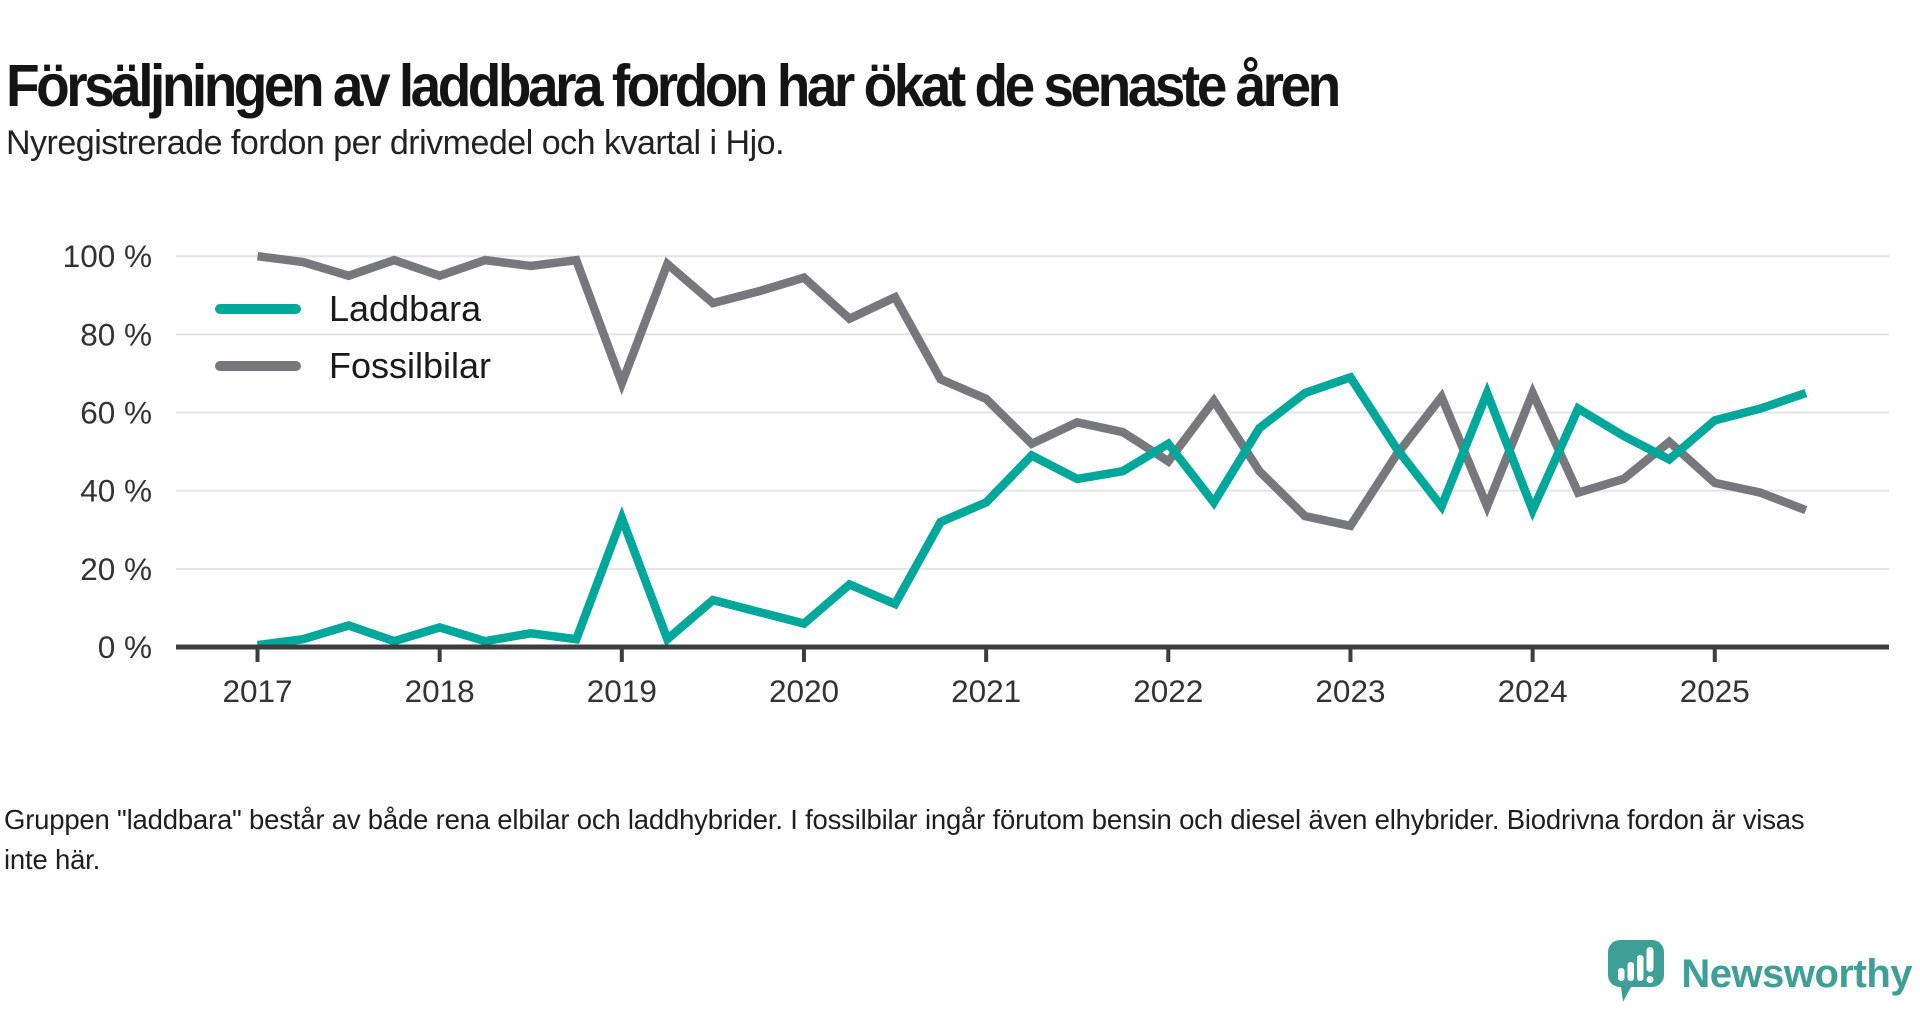 This screenshot has height=1010, width=1920. Describe the element at coordinates (1715, 691) in the screenshot. I see `x-tick-label: 2025` at that location.